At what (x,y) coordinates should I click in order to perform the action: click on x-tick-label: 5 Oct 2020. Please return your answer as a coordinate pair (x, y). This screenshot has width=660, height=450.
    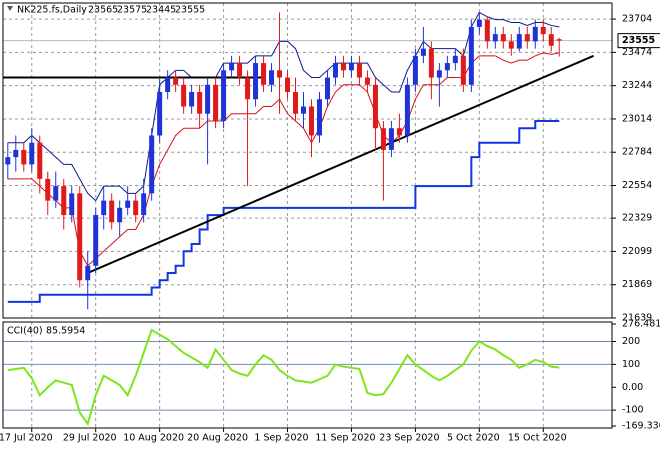
    Looking at the image, I should click on (473, 438).